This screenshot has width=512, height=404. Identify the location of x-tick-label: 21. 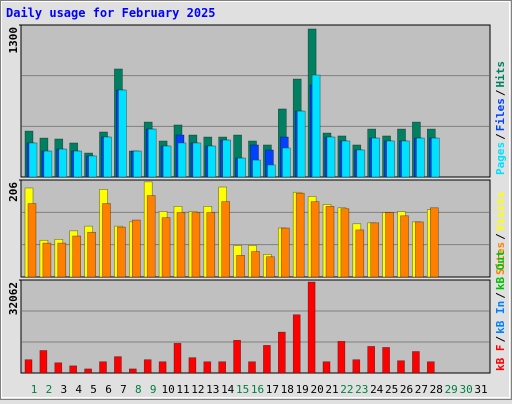
(331, 389).